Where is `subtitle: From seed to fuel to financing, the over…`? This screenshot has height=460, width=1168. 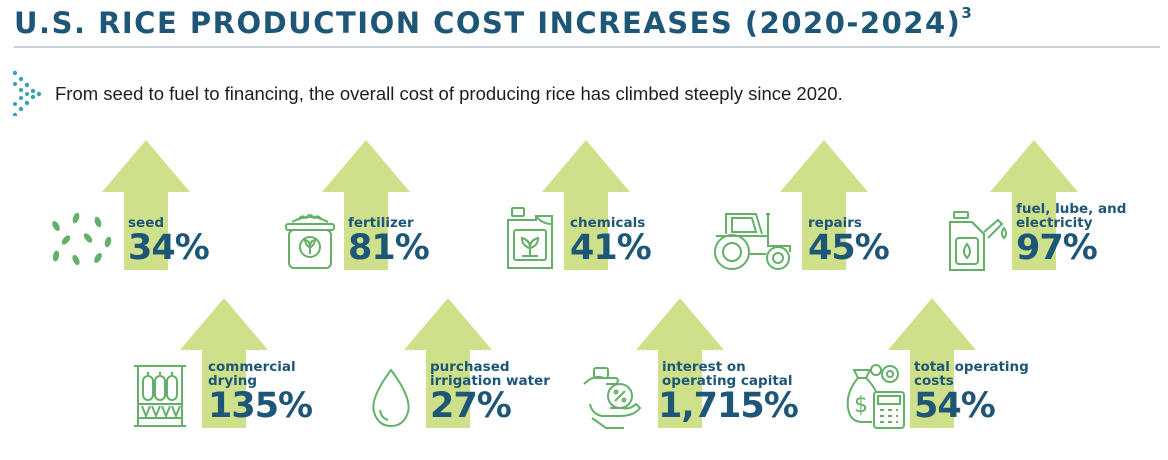
subtitle: From seed to fuel to financing, the over… is located at coordinates (449, 93).